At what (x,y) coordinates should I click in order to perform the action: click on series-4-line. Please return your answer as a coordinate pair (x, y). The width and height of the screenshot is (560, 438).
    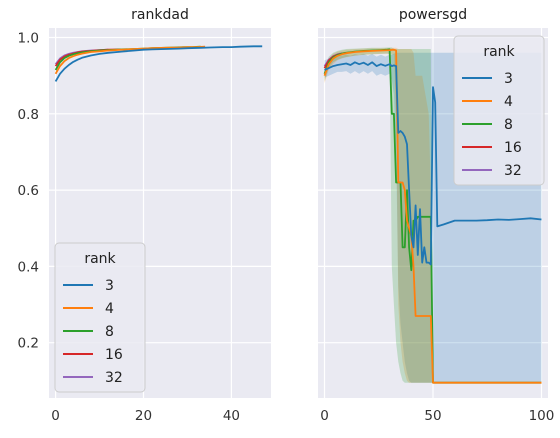
    Looking at the image, I should click on (130, 60).